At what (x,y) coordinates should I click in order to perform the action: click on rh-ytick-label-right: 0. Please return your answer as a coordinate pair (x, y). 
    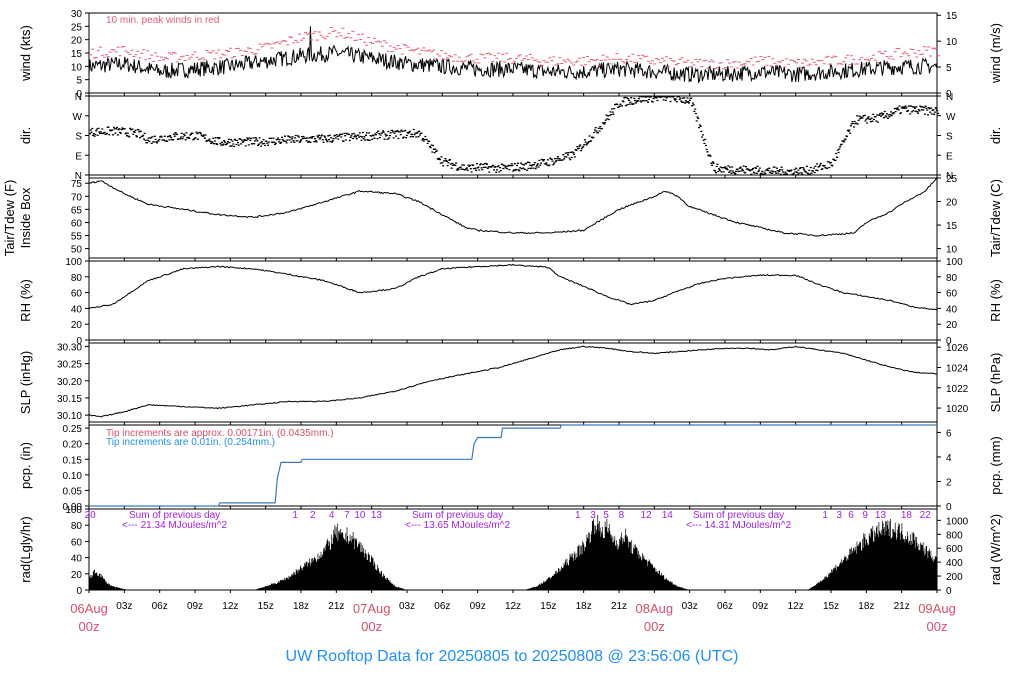
    Looking at the image, I should click on (949, 341).